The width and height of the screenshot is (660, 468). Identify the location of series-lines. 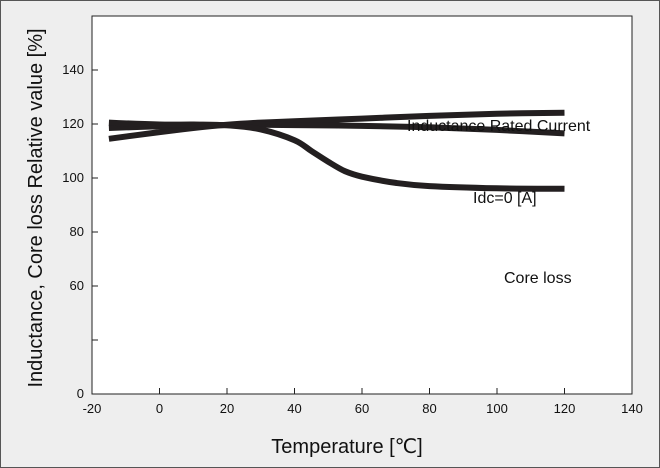
(336, 150).